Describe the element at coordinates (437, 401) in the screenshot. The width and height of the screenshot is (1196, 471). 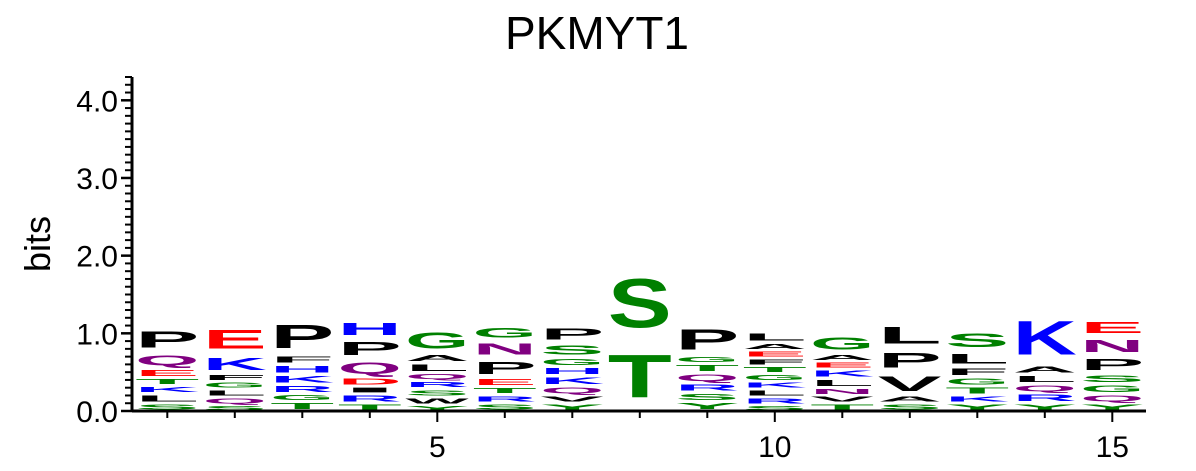
I see `logo-letter: W` at that location.